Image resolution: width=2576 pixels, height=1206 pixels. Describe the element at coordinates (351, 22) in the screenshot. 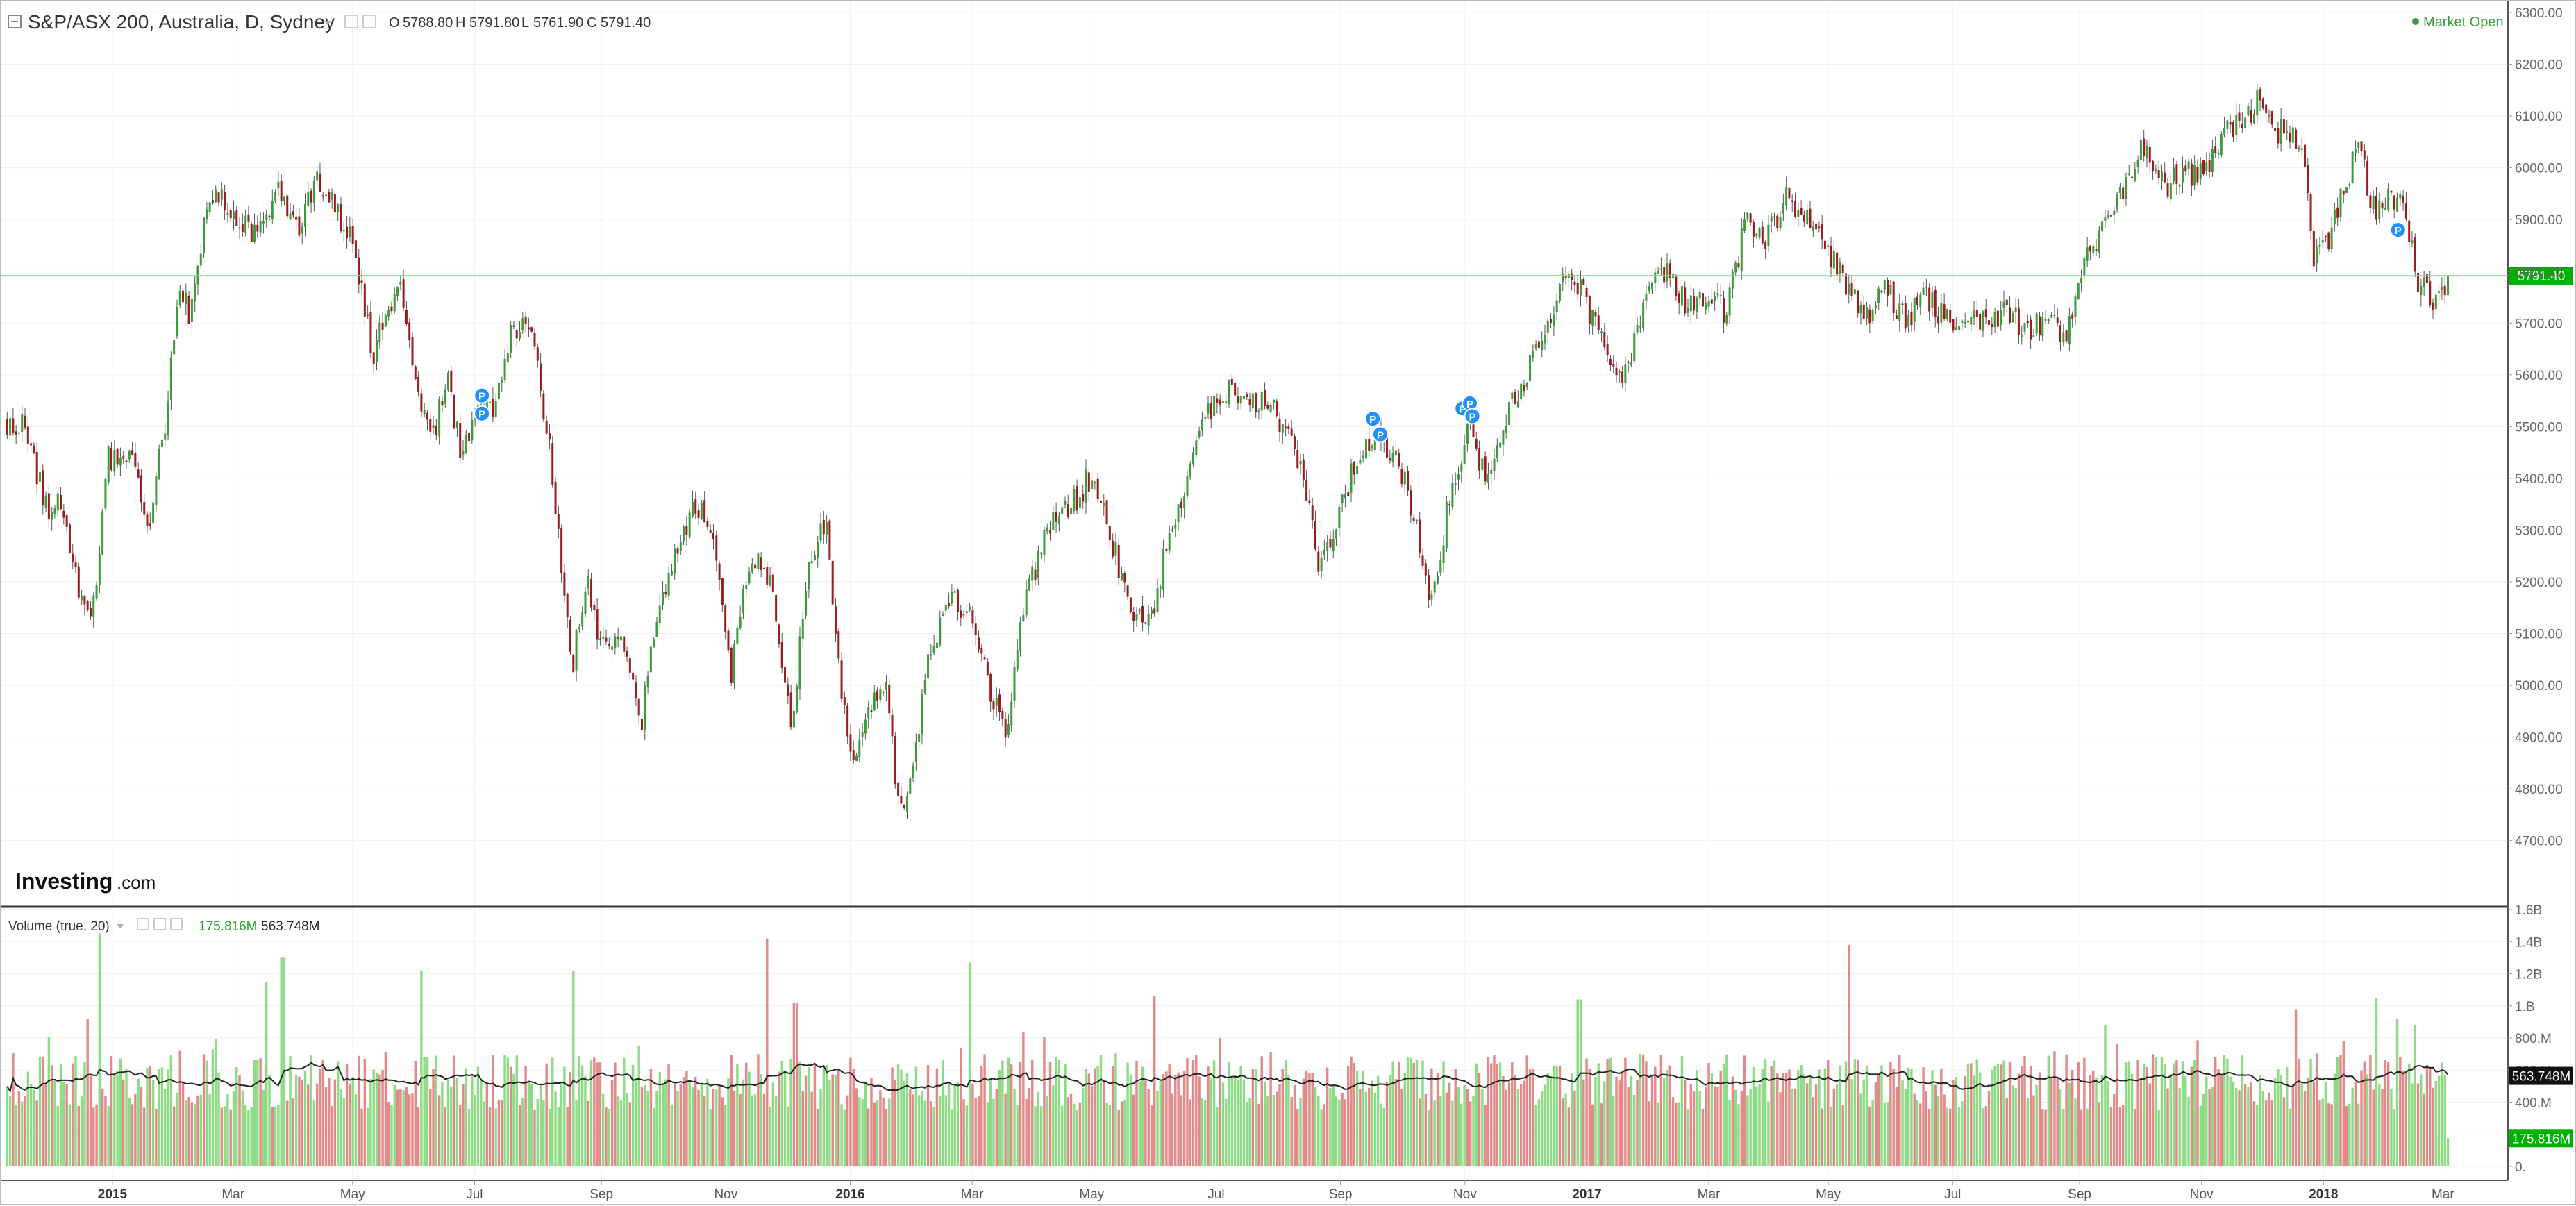

I see `settings-icon` at that location.